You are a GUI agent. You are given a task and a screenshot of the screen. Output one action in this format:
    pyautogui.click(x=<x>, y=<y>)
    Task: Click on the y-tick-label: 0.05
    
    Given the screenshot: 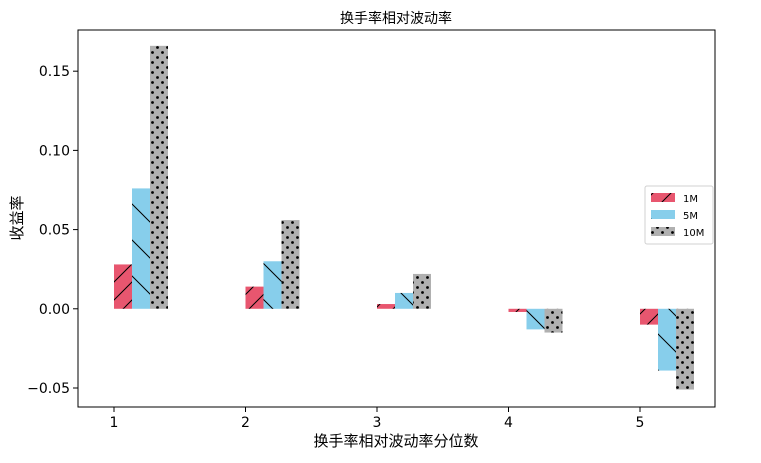 What is the action you would take?
    pyautogui.click(x=54, y=231)
    